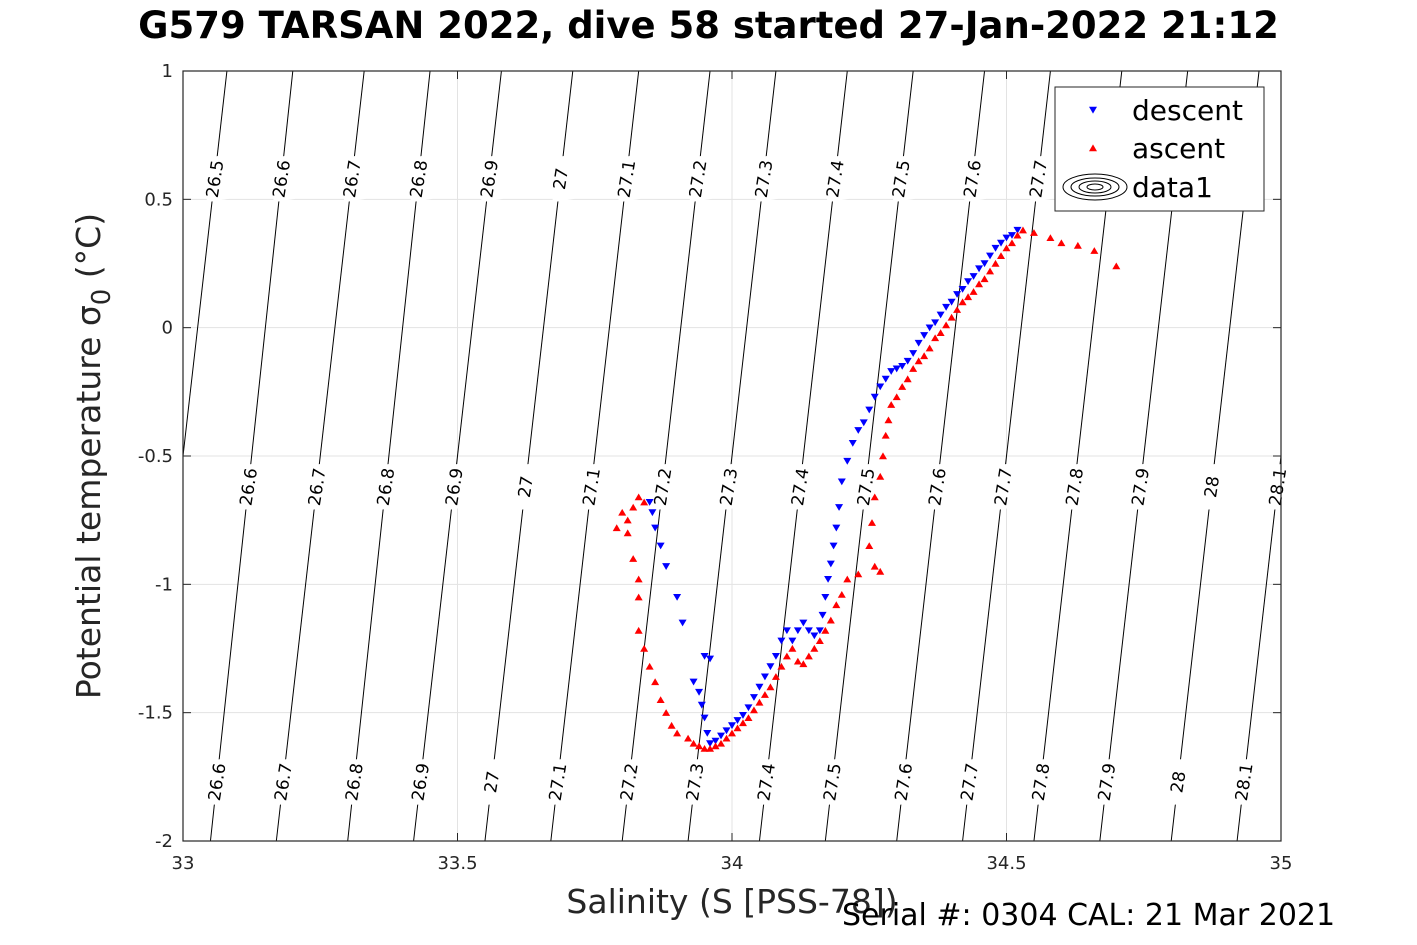  Describe the element at coordinates (1089, 915) in the screenshot. I see `serial-cal-footer: Serial #: 0304 CAL: 21 Mar 2021` at that location.